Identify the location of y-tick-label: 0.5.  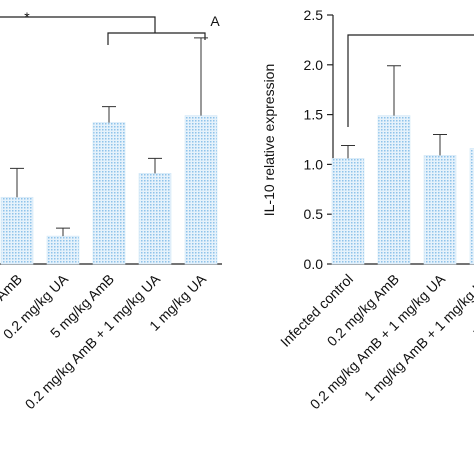
(314, 214).